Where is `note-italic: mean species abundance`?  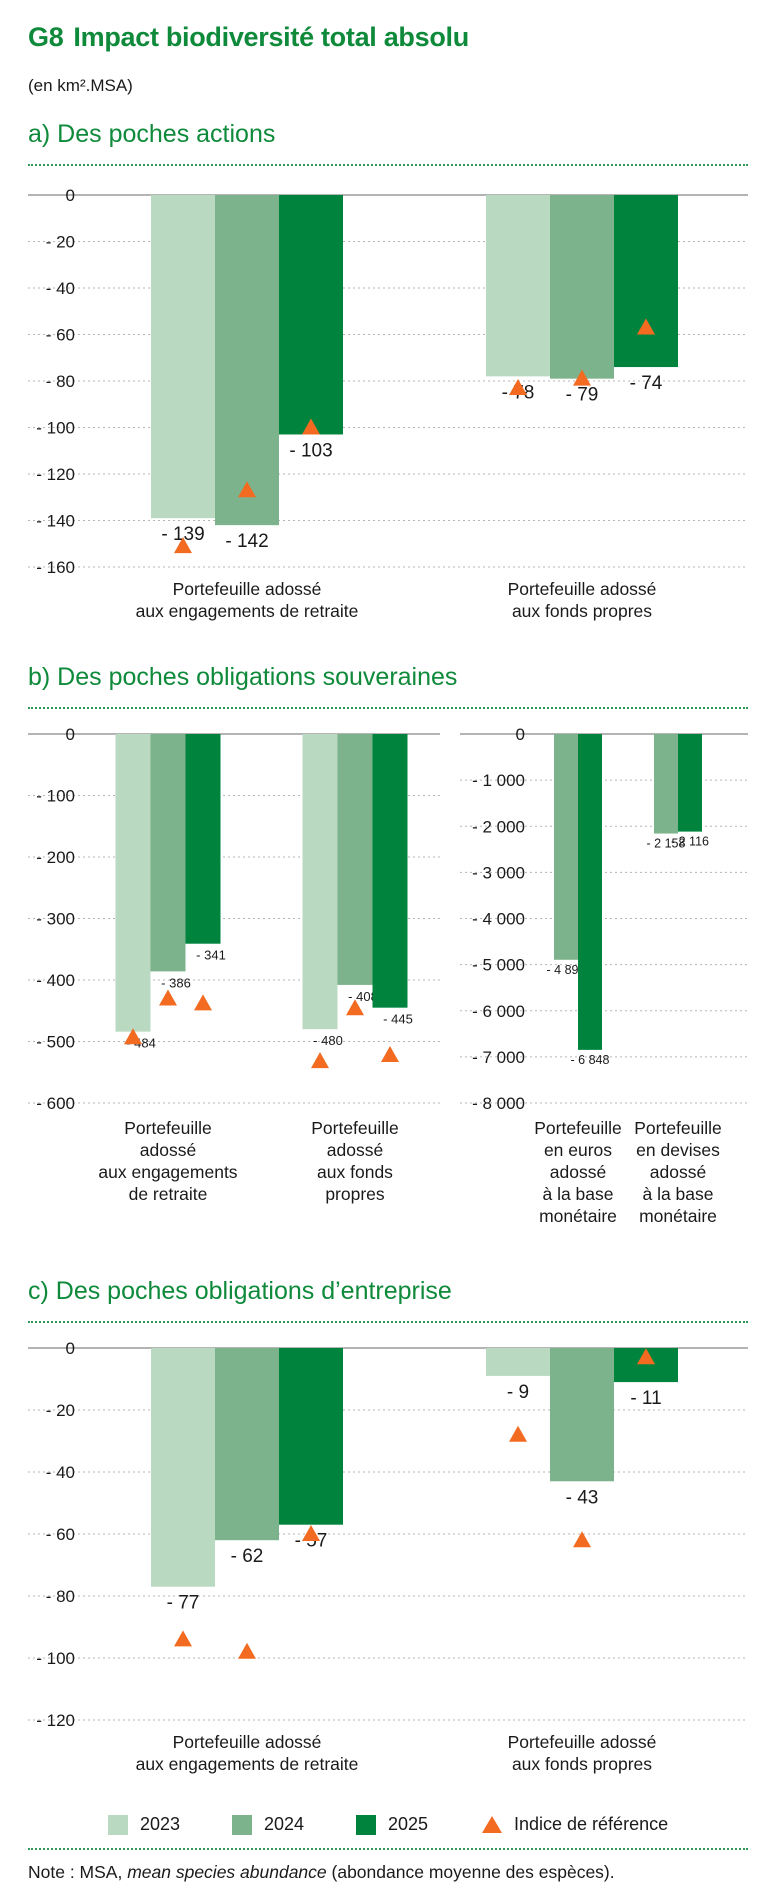
note-italic: mean species abundance is located at coordinates (227, 1872).